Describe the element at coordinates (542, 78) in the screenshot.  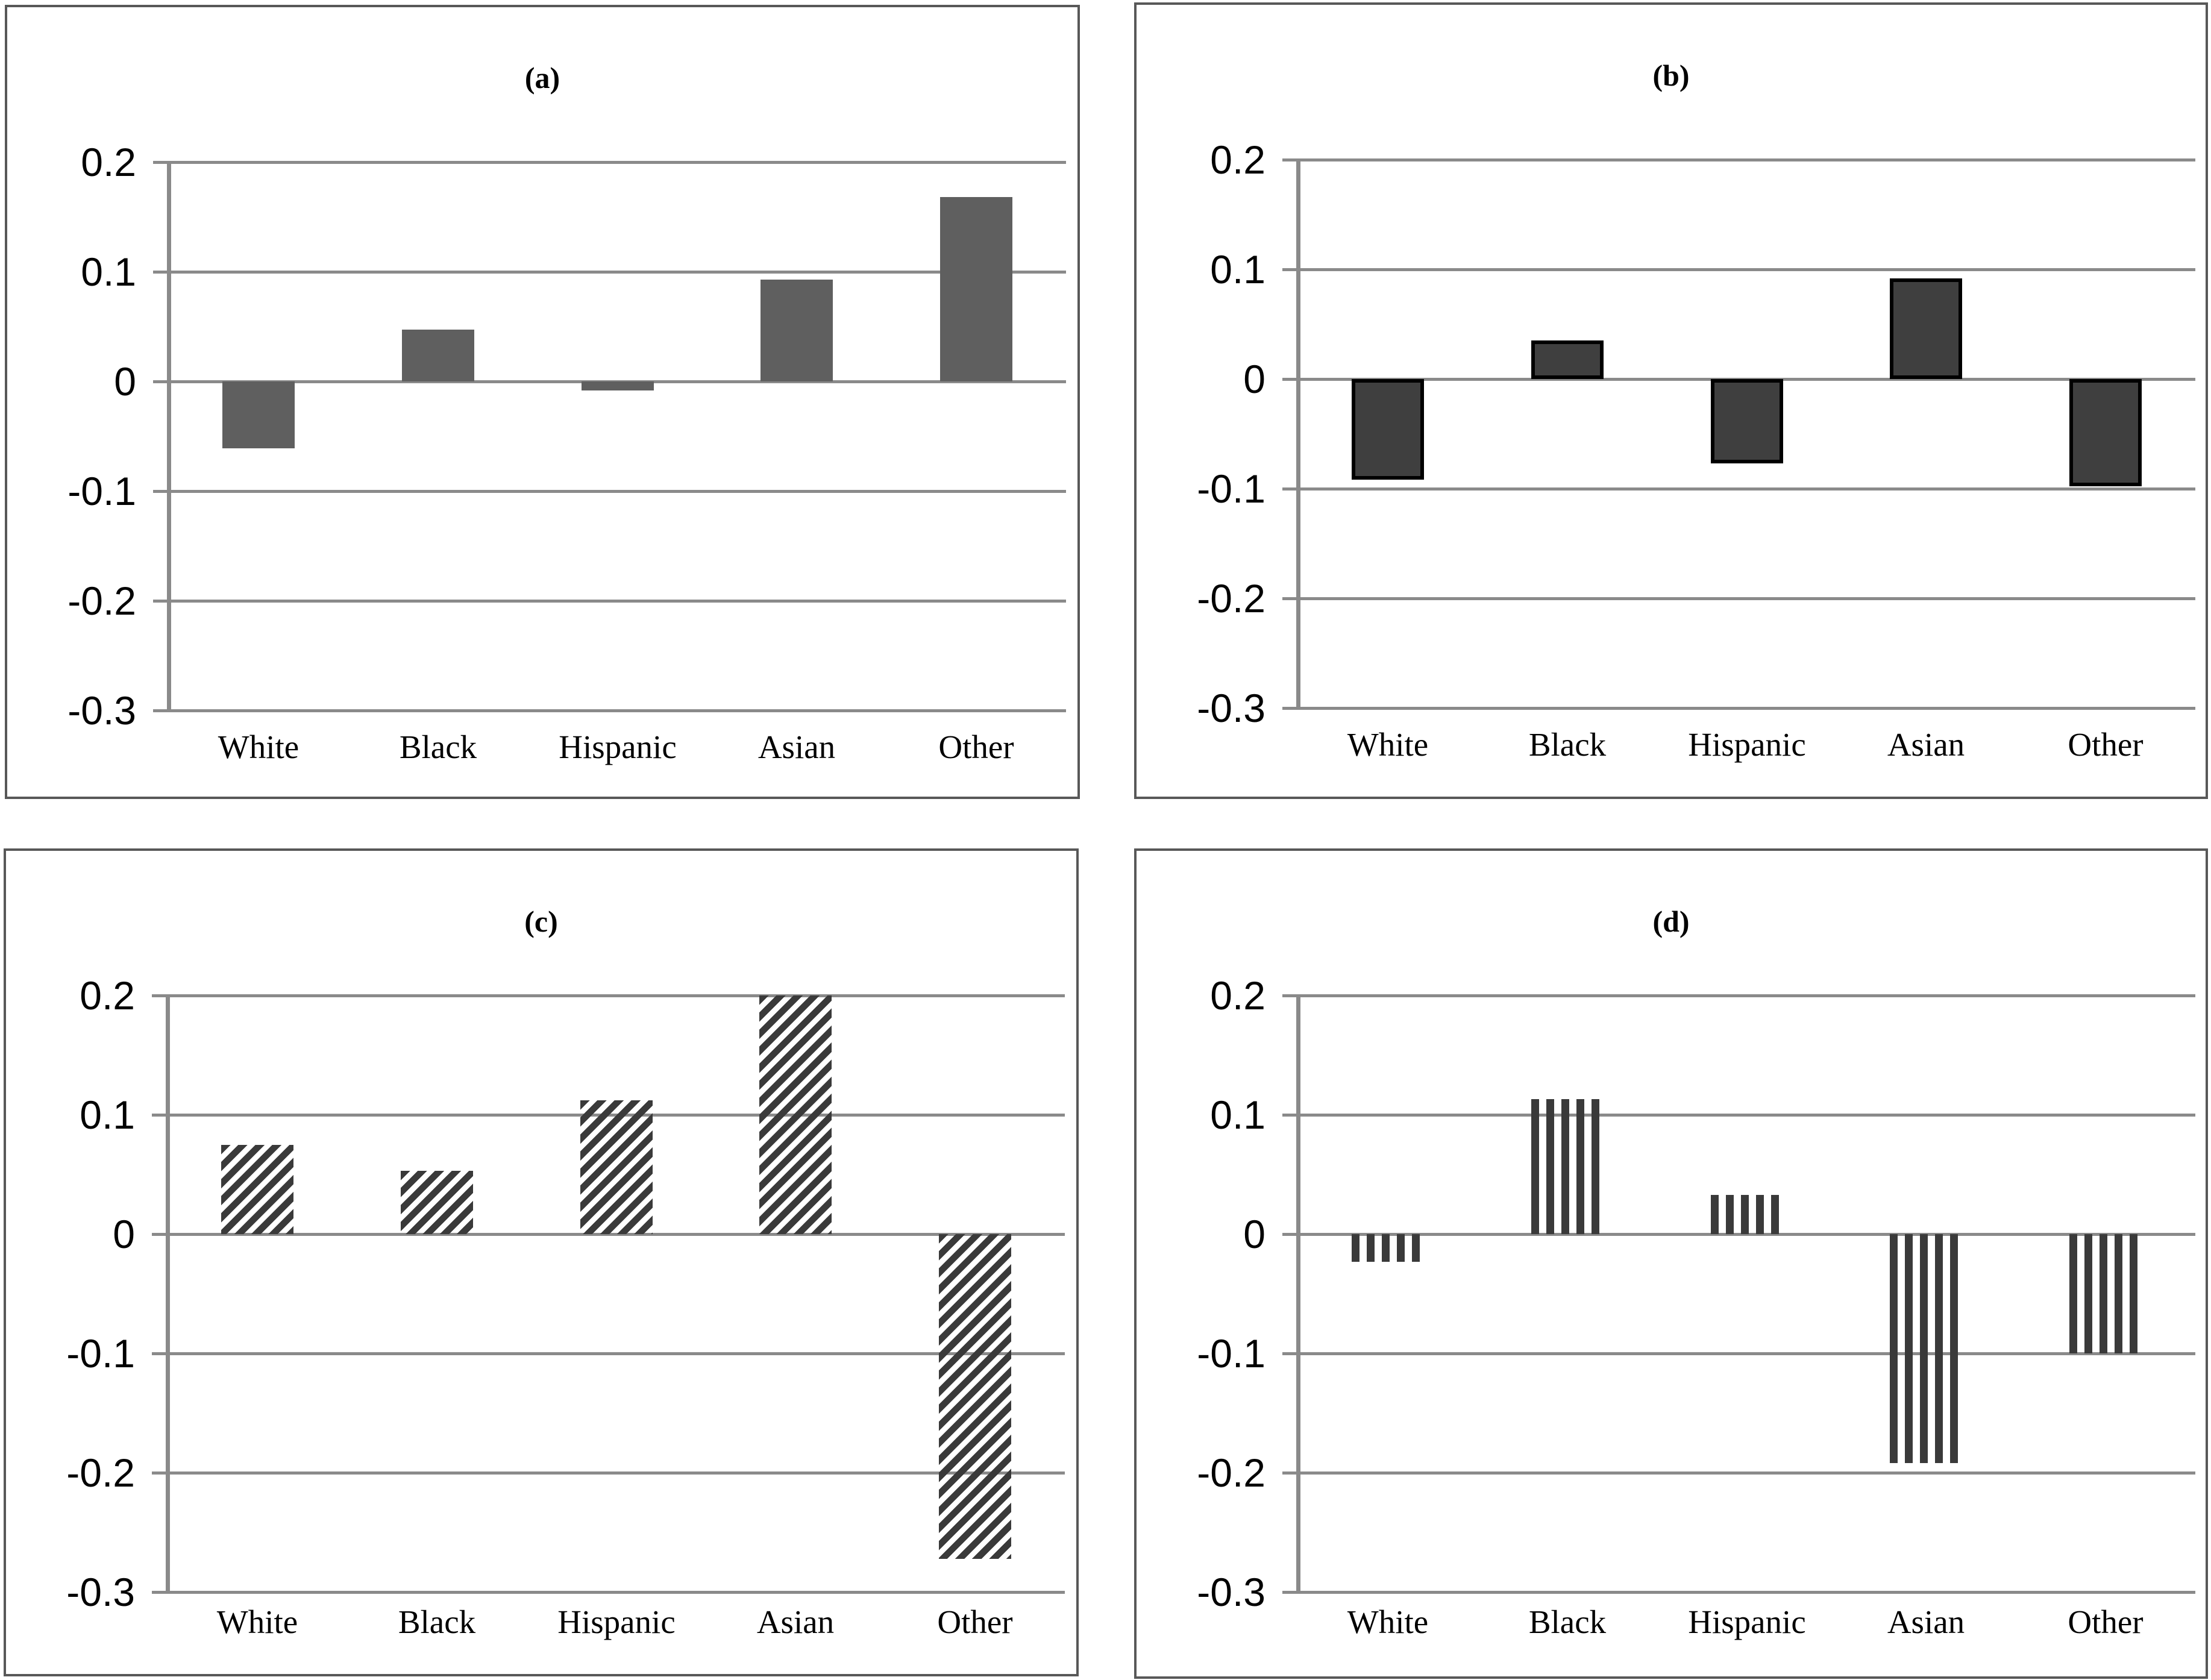
I see `panel-a-title: (a)` at that location.